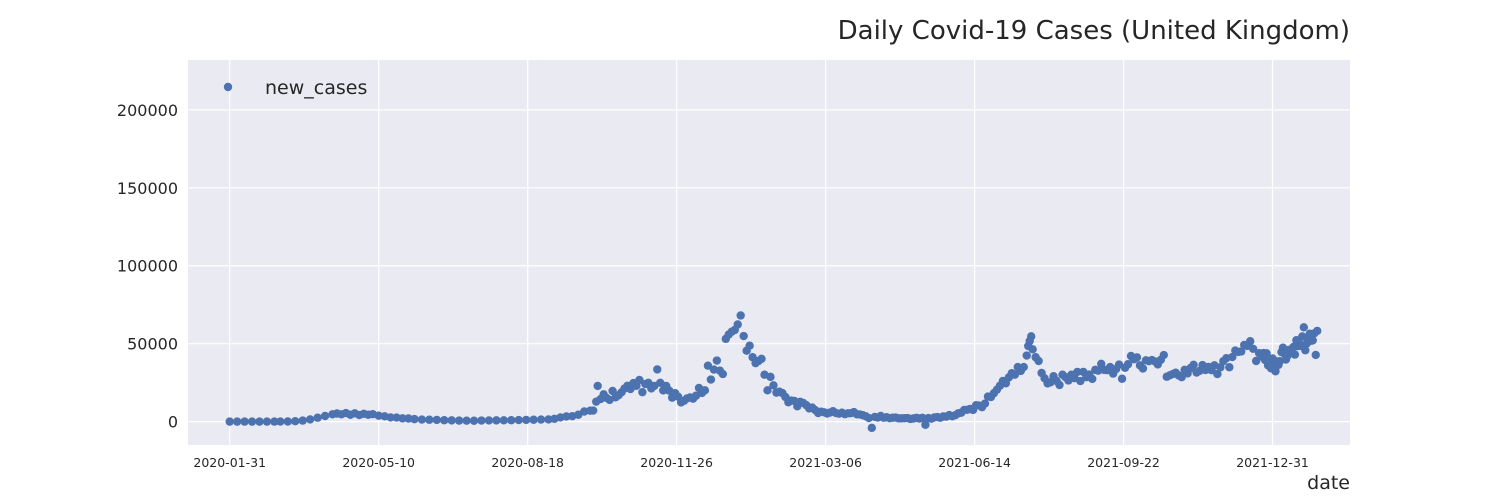  Describe the element at coordinates (1328, 483) in the screenshot. I see `x-axis-label: date` at that location.